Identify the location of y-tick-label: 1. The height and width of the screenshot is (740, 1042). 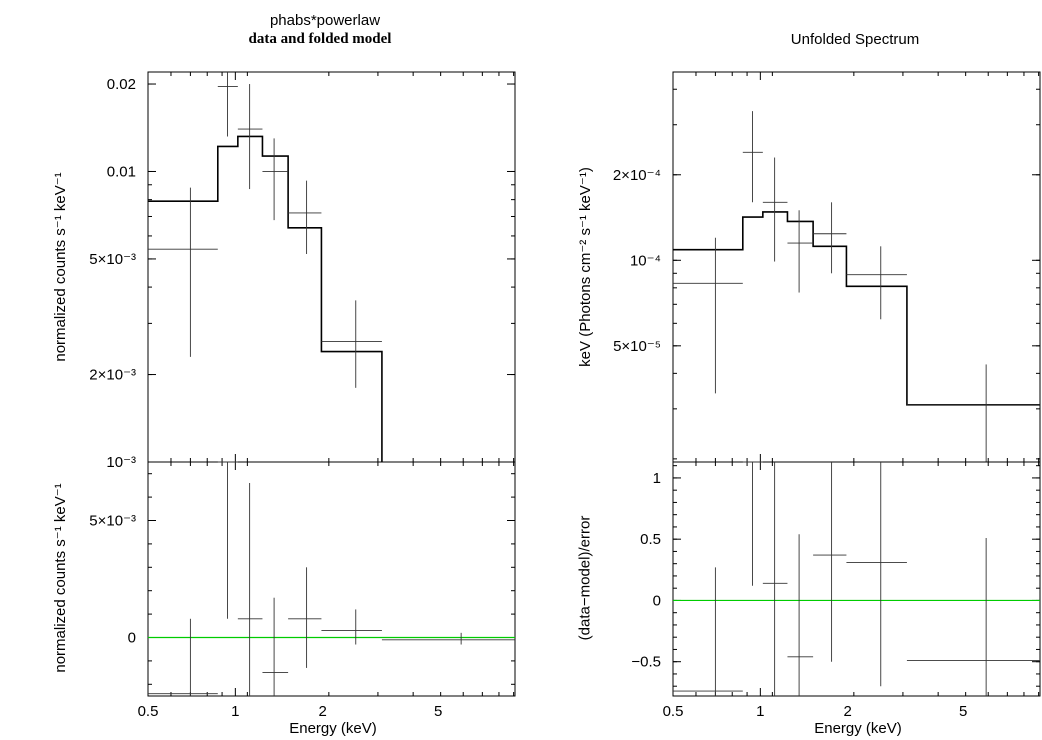
(657, 478).